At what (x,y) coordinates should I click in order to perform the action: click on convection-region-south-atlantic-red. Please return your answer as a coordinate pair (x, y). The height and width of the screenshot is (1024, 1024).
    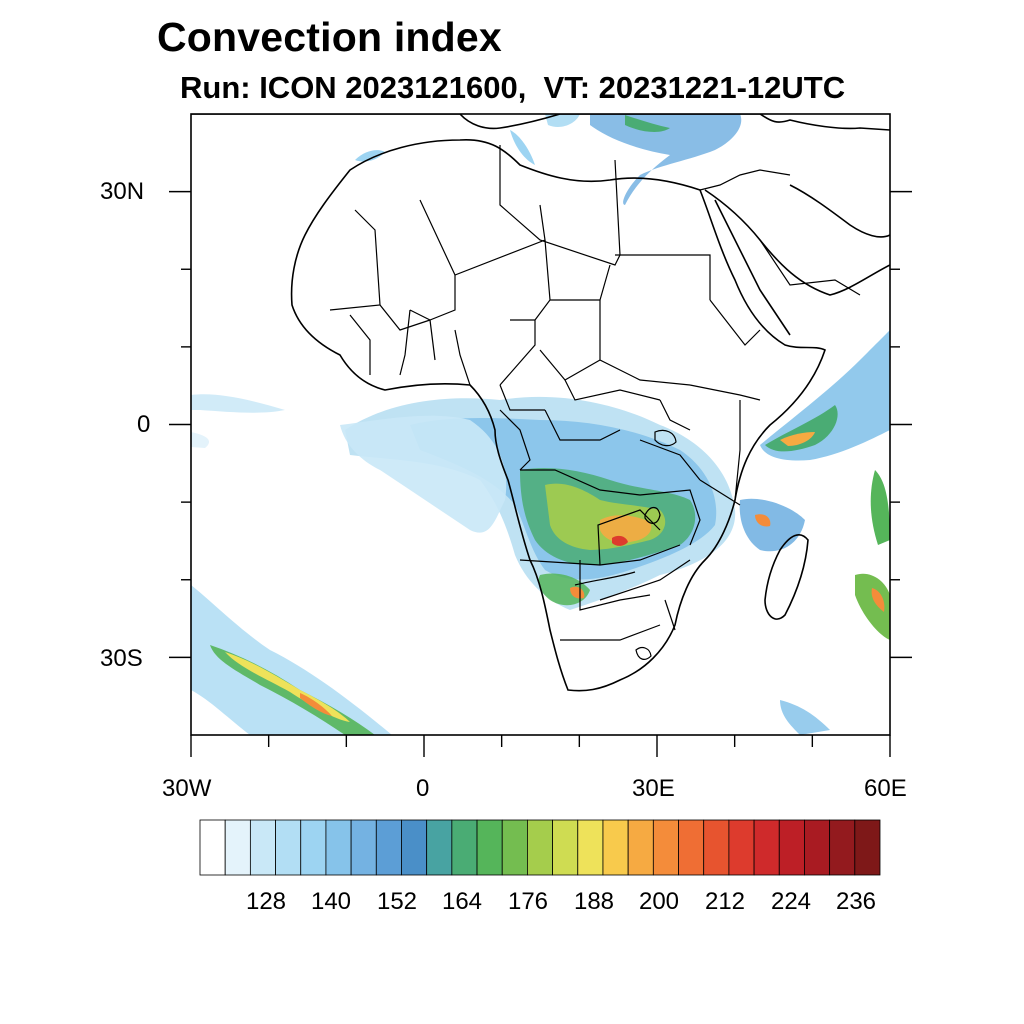
    Looking at the image, I should click on (316, 704).